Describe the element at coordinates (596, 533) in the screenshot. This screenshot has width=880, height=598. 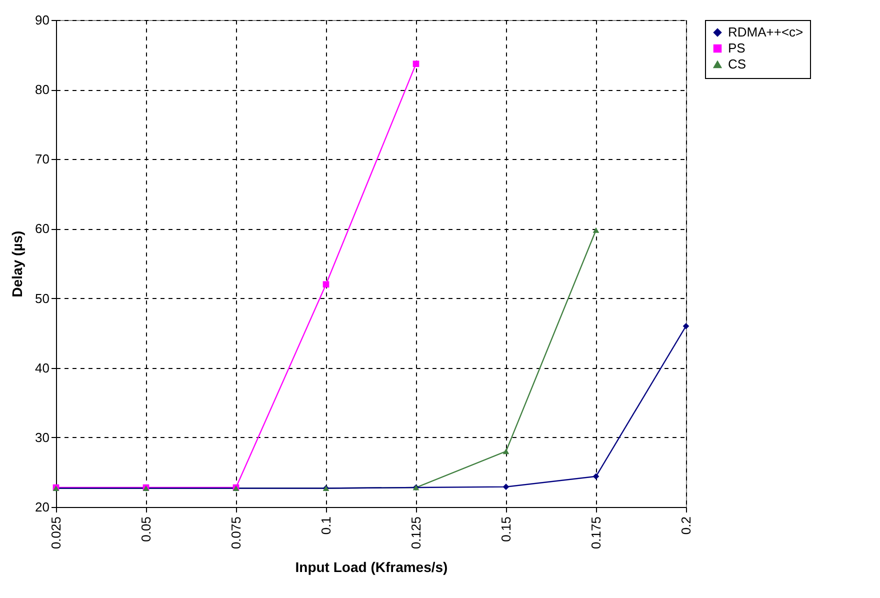
I see `x-tick-label: 0.175` at that location.